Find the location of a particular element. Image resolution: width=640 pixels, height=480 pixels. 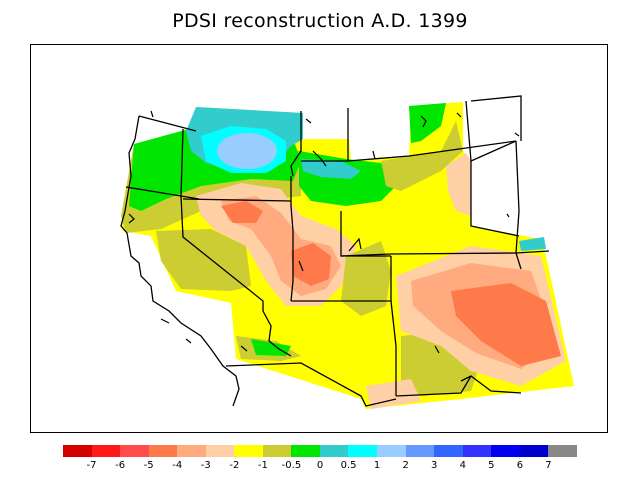

colorbar-tick-label: -3 is located at coordinates (205, 465).